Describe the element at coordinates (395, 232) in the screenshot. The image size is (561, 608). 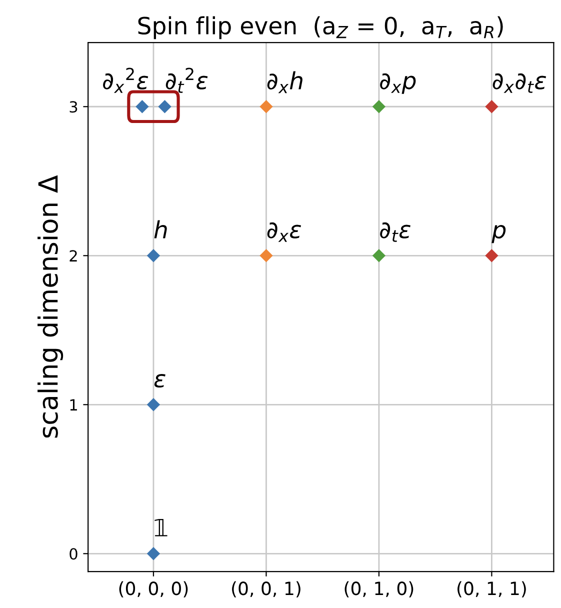
I see `annotation: ∂$_{t}$ε` at that location.